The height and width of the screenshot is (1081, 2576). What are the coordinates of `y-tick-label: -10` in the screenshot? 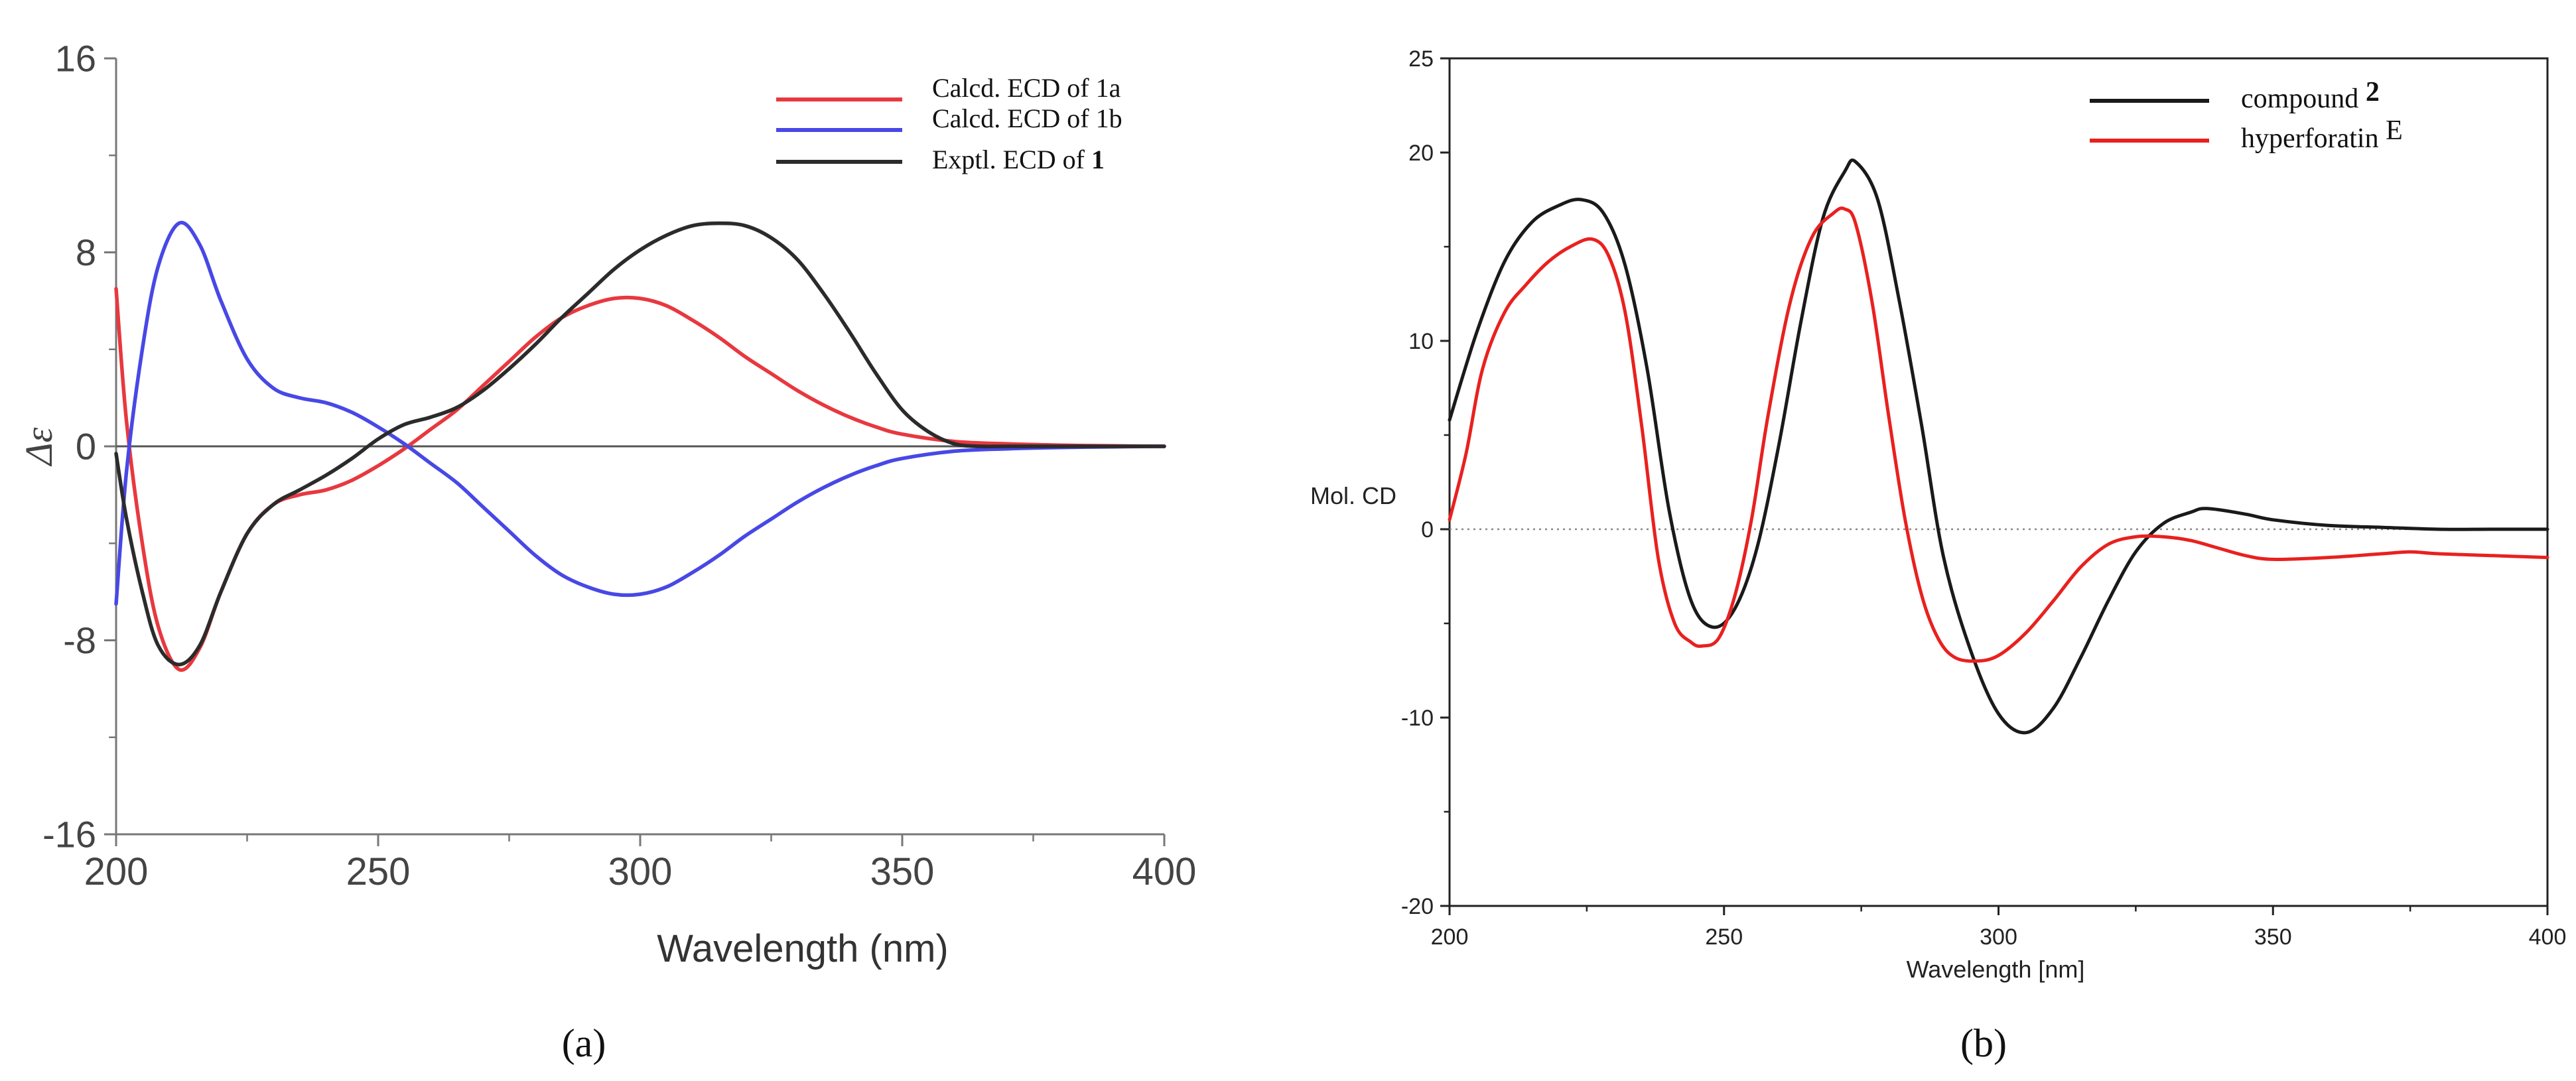 It's located at (1418, 718).